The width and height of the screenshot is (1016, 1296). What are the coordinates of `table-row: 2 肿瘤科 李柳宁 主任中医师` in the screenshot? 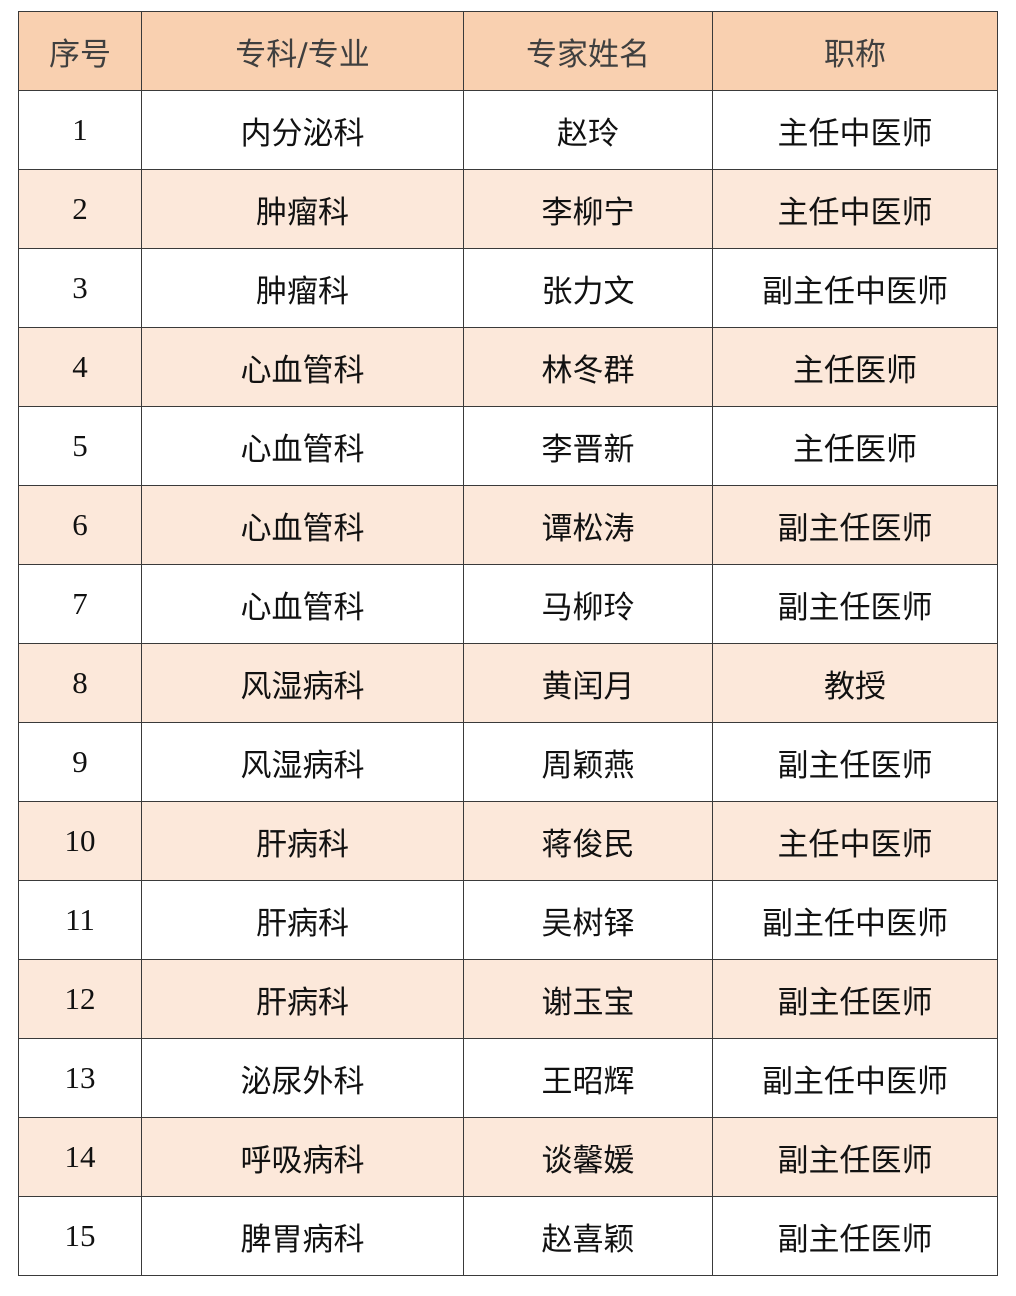 It's located at (508, 209).